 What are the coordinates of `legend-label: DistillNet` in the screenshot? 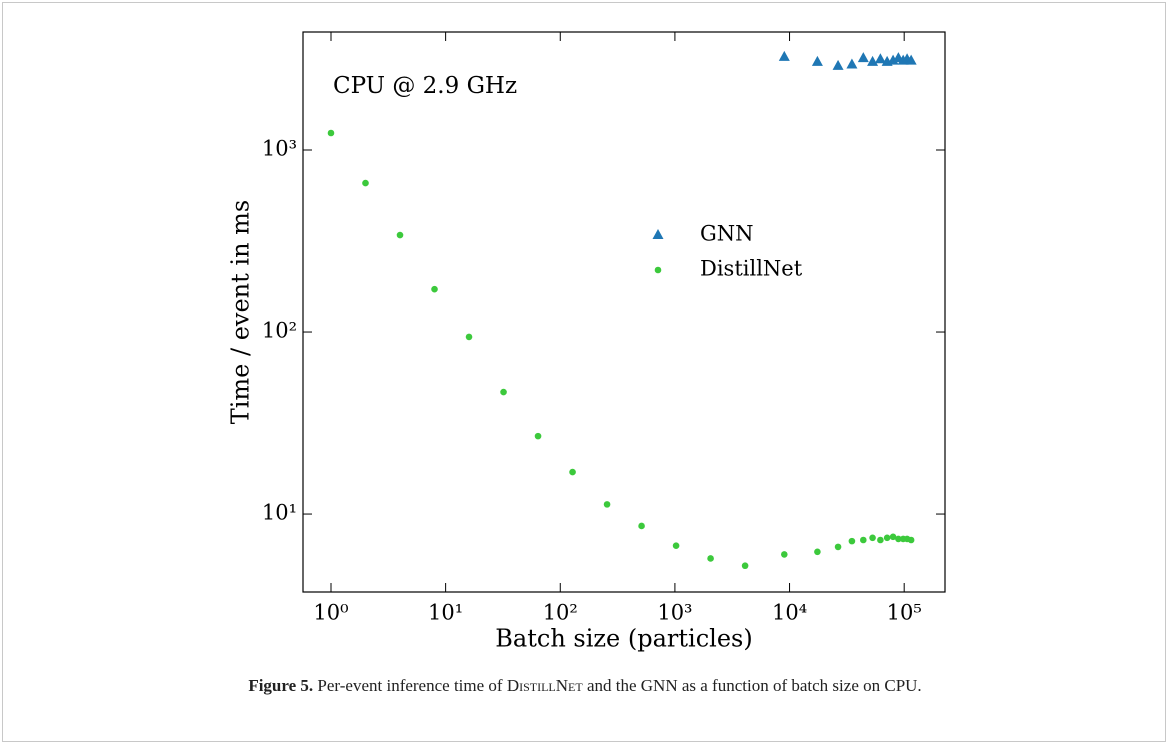 It's located at (751, 269).